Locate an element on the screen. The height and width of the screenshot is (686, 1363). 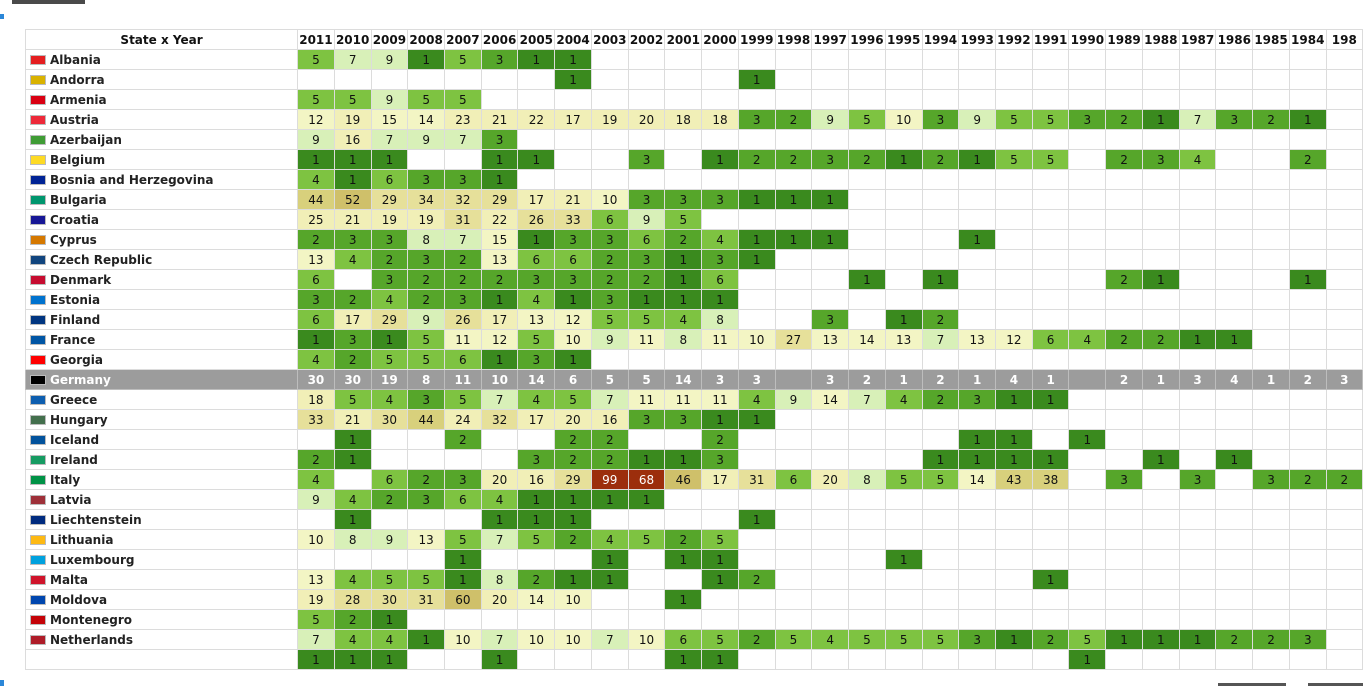
count-cell: 30 is located at coordinates (316, 379).